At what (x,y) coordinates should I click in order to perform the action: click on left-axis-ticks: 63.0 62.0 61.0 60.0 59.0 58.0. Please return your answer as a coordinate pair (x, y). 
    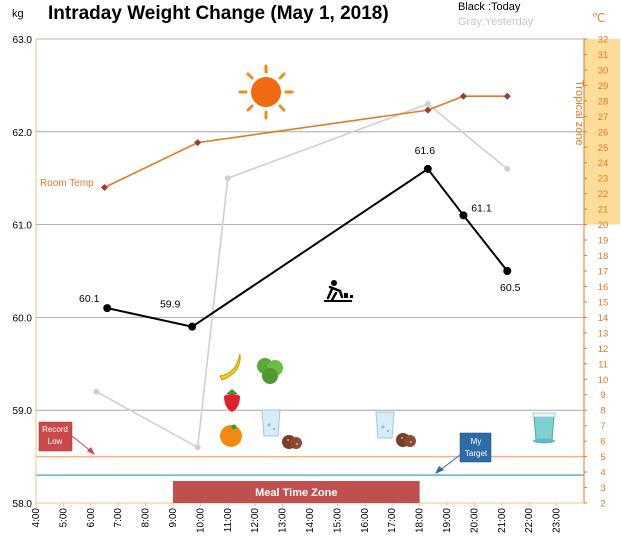
    Looking at the image, I should click on (23, 272).